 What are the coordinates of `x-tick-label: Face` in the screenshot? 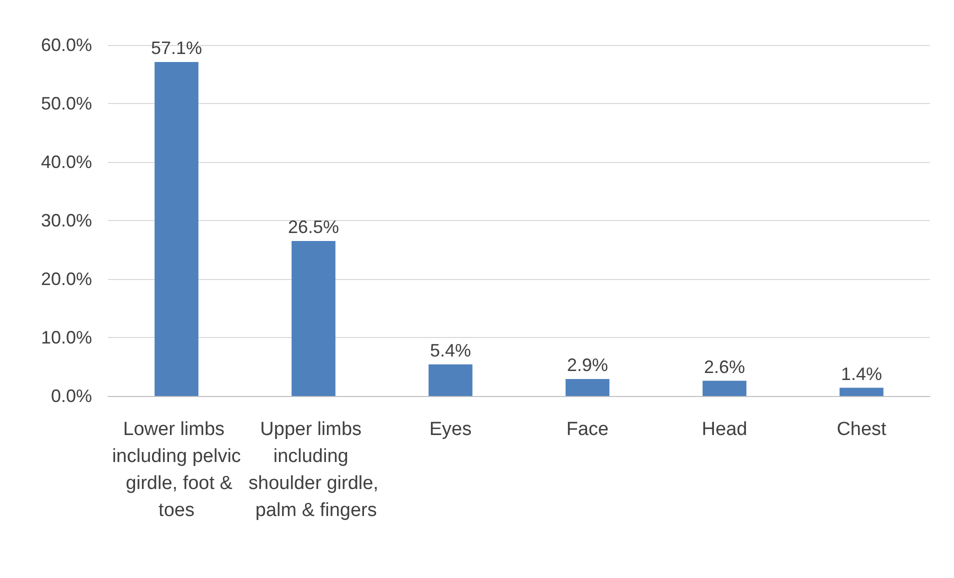 It's located at (587, 429).